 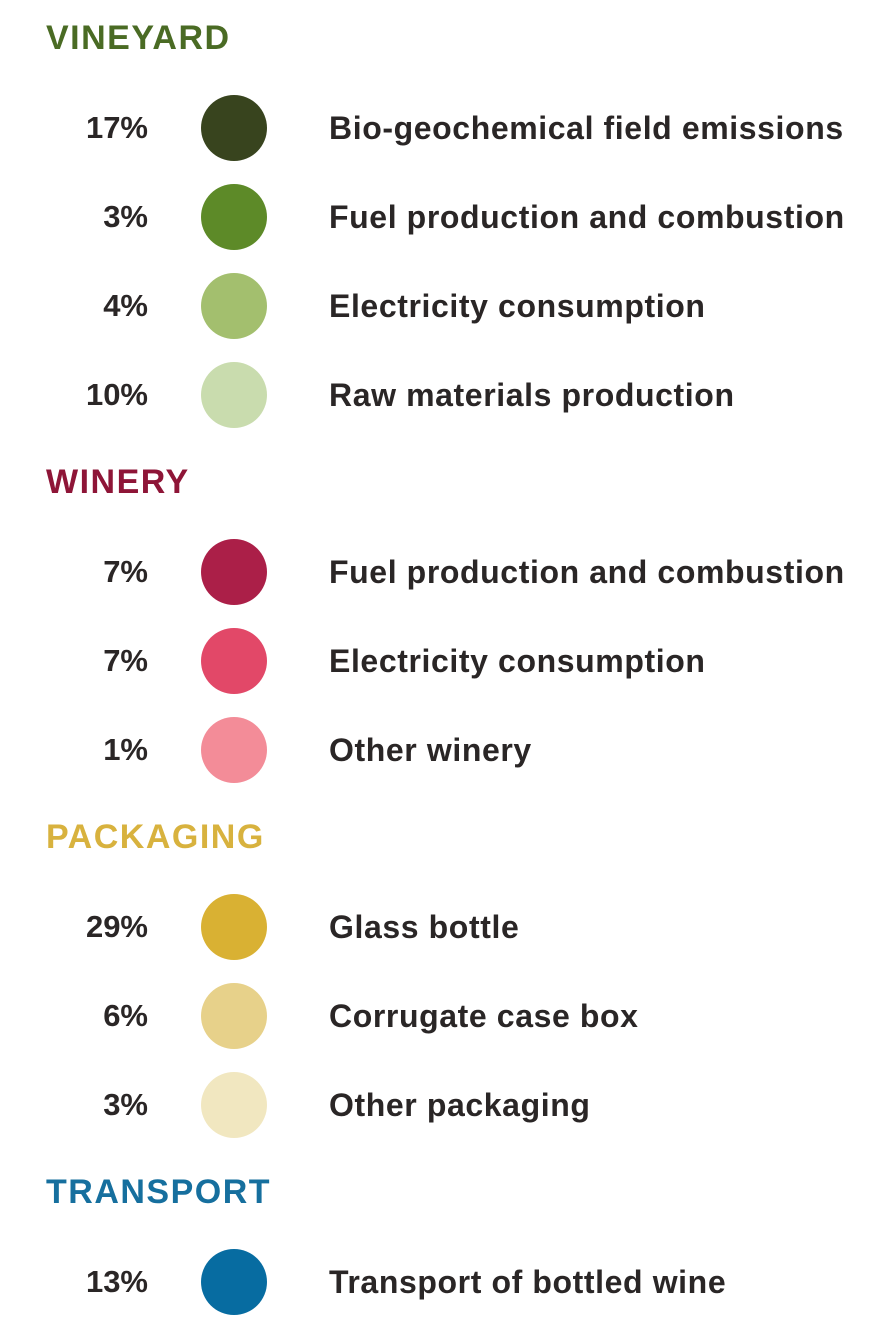 What do you see at coordinates (118, 482) in the screenshot?
I see `group-title-winery: WINERY` at bounding box center [118, 482].